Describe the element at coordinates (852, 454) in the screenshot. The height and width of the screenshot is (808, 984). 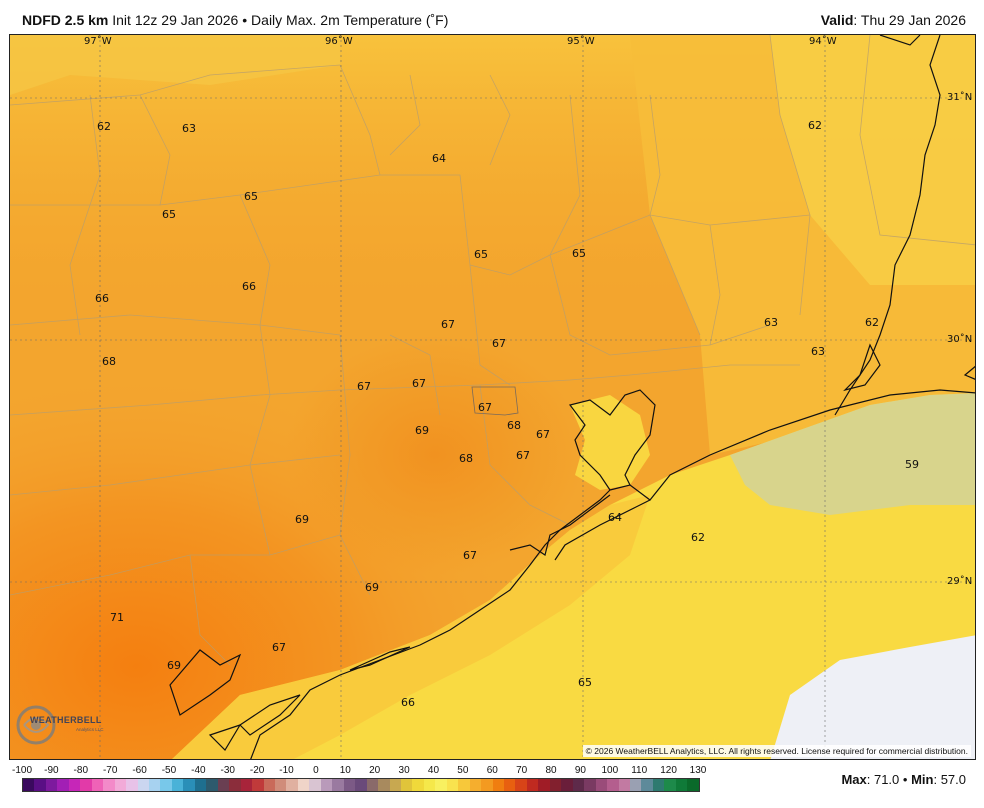
I see `gulf-cool-water` at that location.